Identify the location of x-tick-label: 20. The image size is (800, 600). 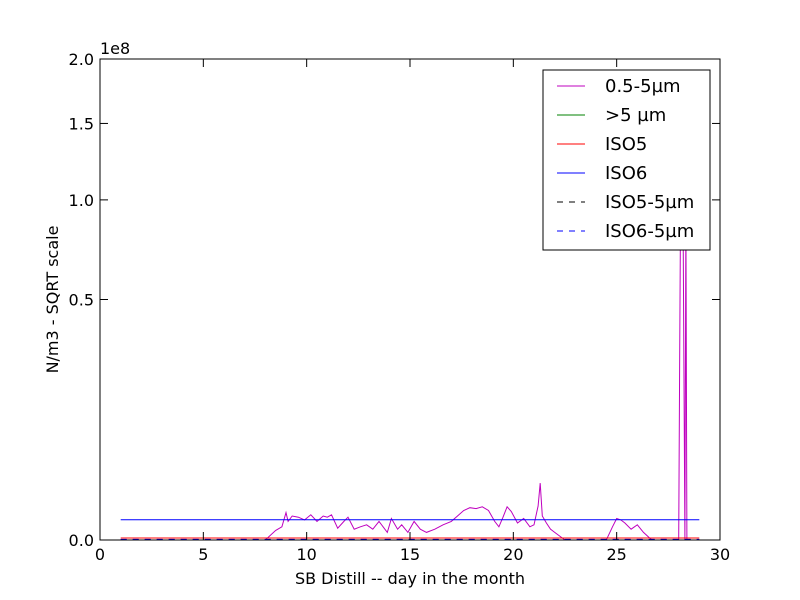
(513, 554).